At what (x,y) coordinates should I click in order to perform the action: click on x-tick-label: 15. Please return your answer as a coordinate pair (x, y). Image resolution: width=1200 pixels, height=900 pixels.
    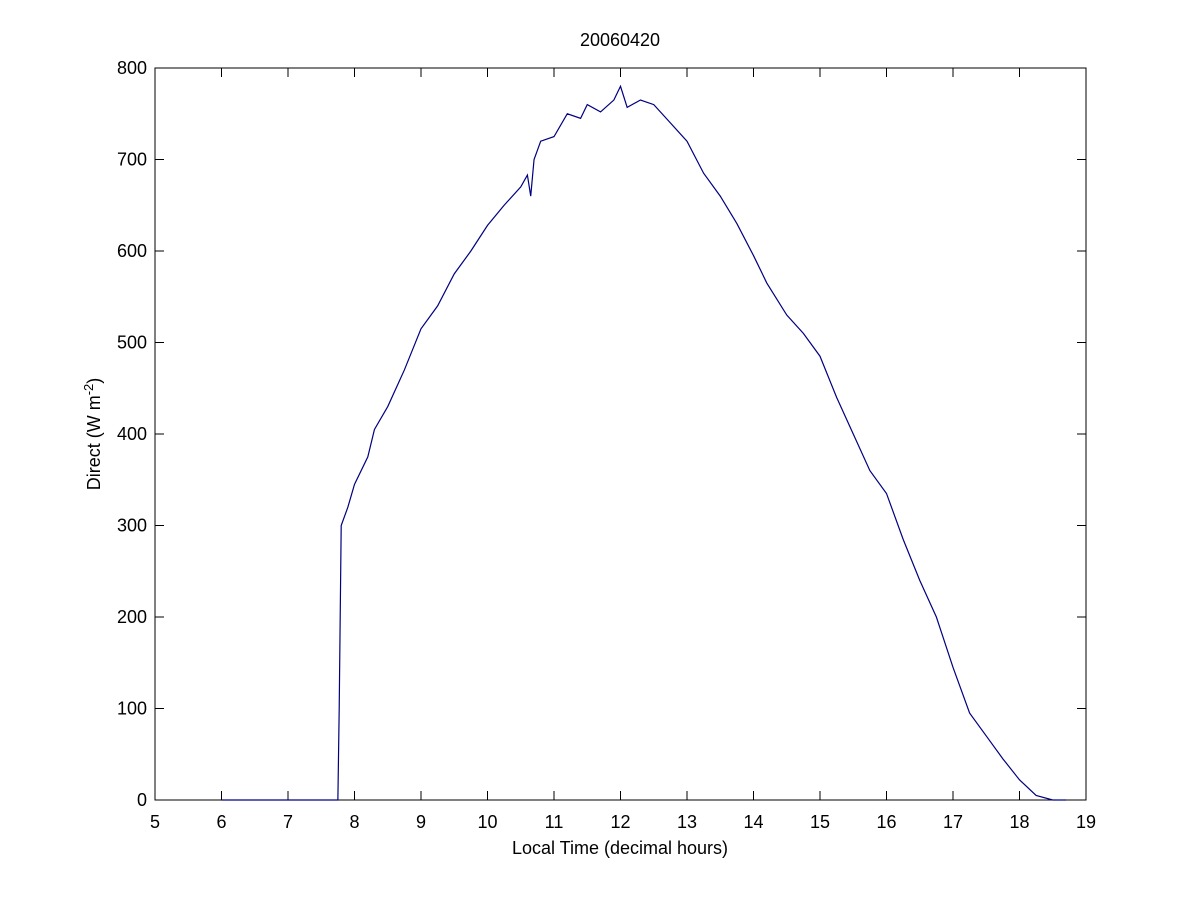
    Looking at the image, I should click on (820, 822).